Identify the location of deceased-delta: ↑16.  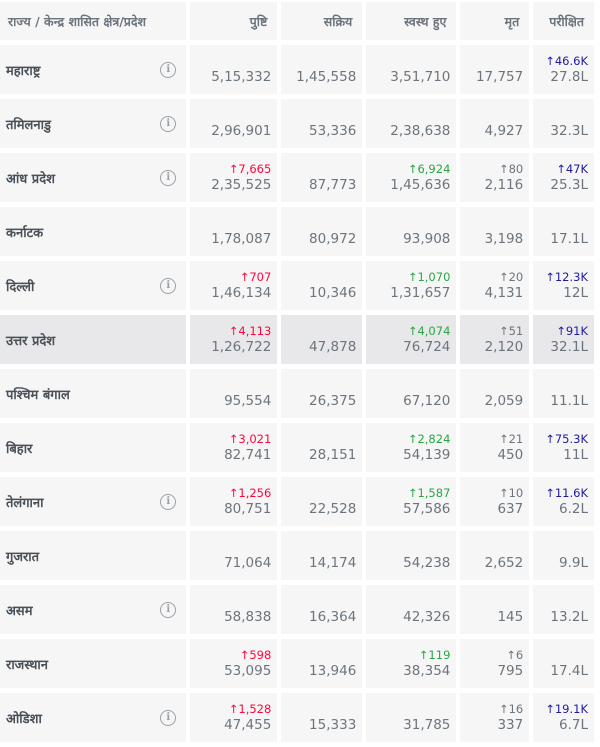
(511, 709).